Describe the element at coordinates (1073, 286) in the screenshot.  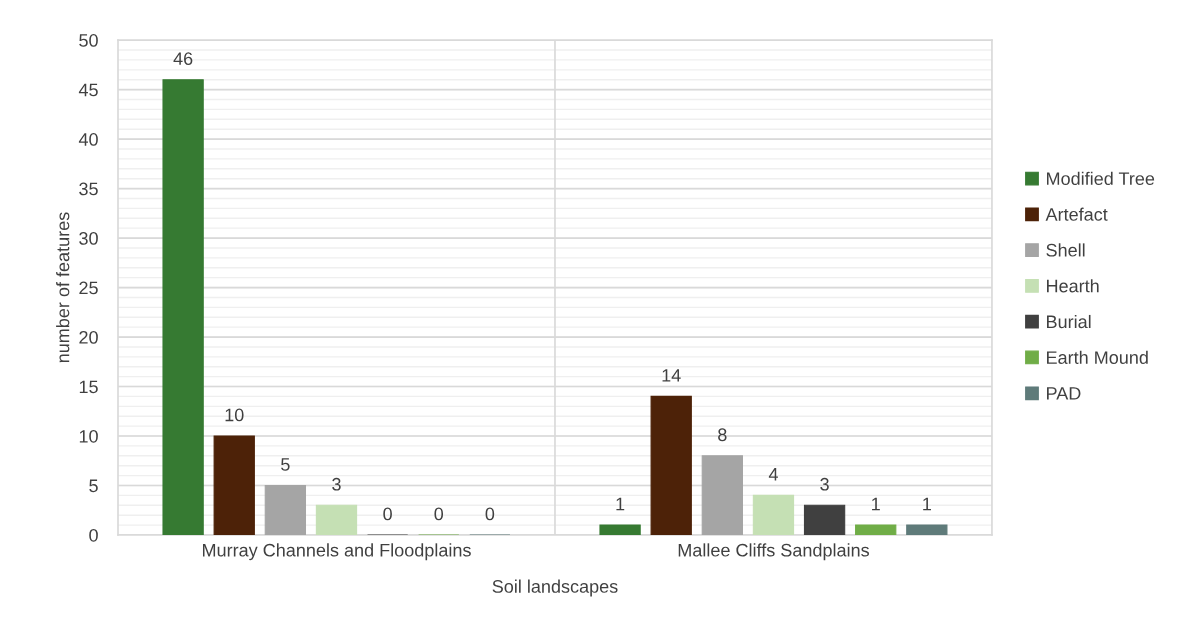
I see `legend-label: Hearth` at that location.